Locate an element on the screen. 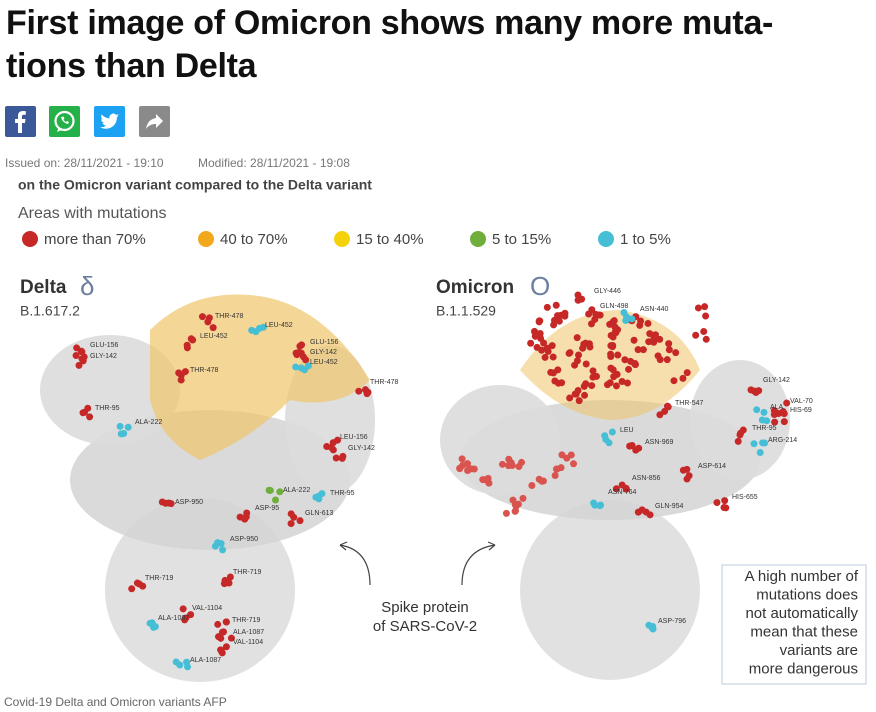 This screenshot has height=712, width=876. residue-label: ALA is located at coordinates (777, 407).